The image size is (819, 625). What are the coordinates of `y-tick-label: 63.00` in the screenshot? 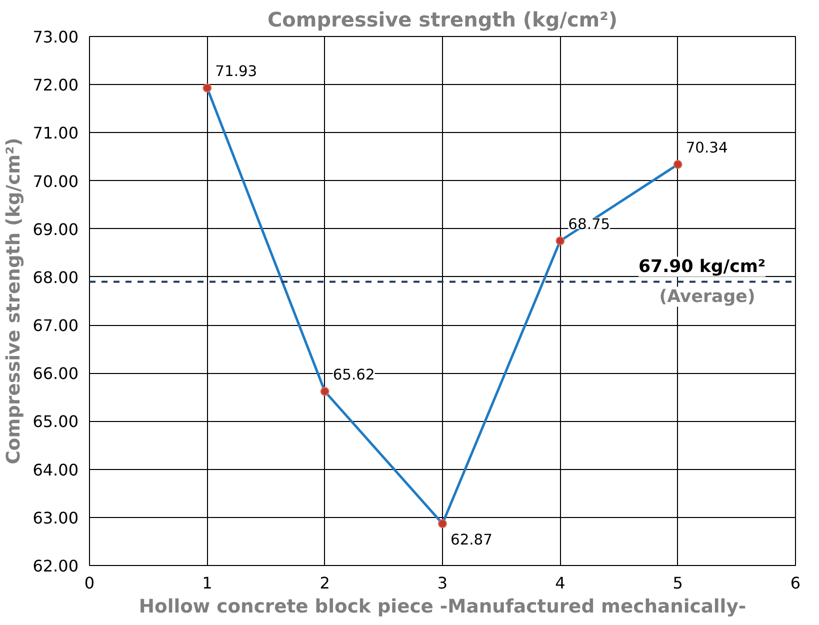 It's located at (55, 518).